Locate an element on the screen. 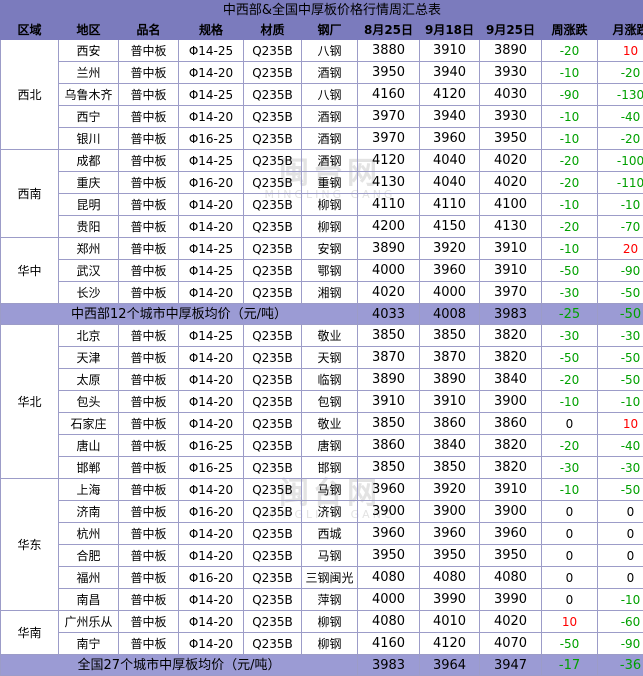 This screenshot has width=643, height=676. week-change-cell: -30 is located at coordinates (570, 336).